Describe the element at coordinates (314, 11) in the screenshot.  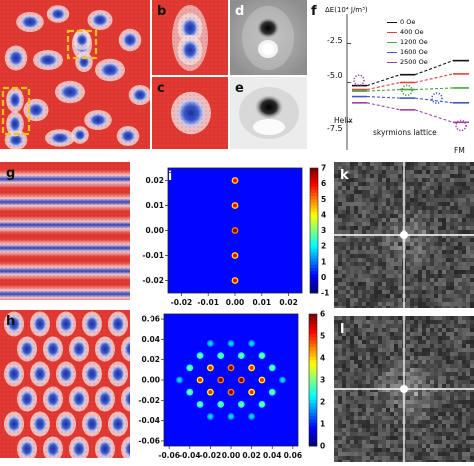
I see `panel-f-label: f` at that location.